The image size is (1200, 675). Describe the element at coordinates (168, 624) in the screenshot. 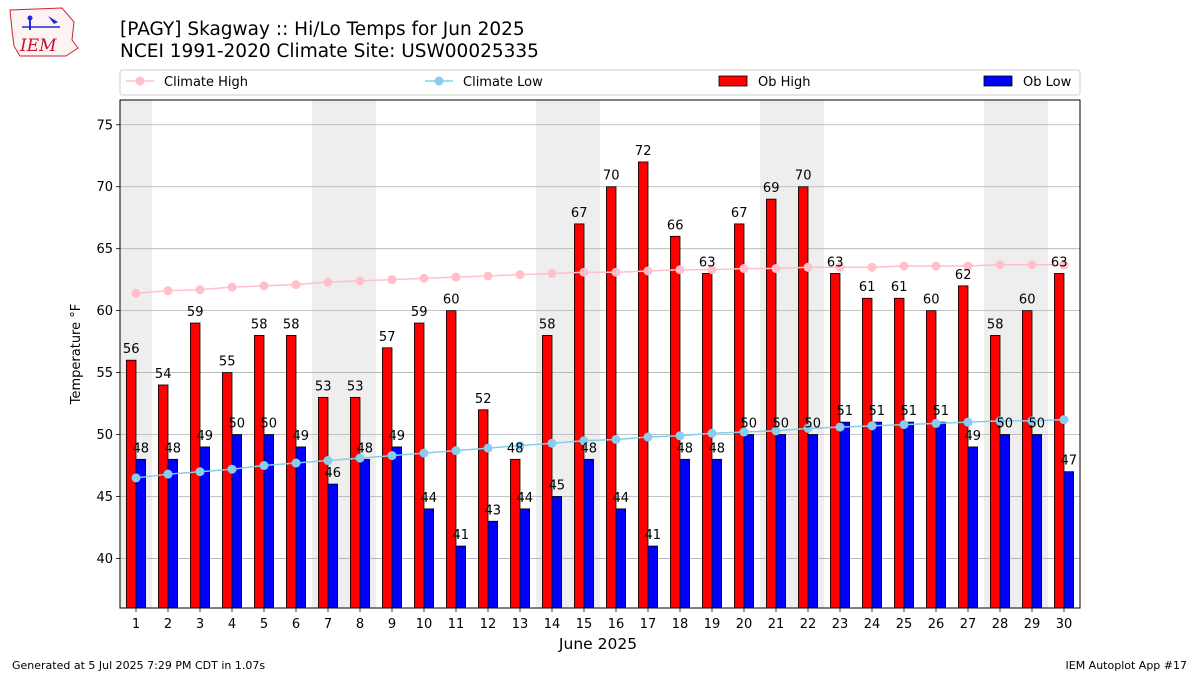

I see `x-tick-label-2: 2` at that location.